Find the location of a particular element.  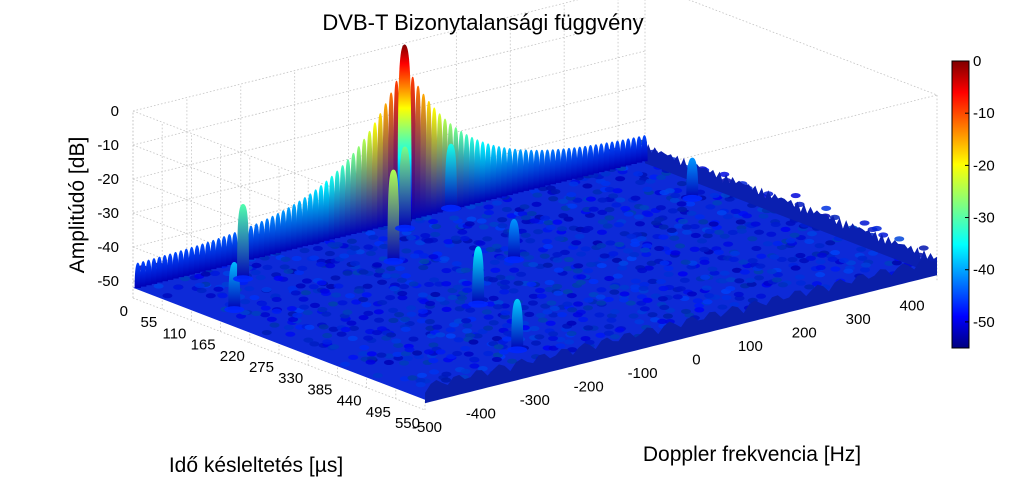

doppler-axis-label: Doppler frekvencia [Hz] is located at coordinates (752, 454).